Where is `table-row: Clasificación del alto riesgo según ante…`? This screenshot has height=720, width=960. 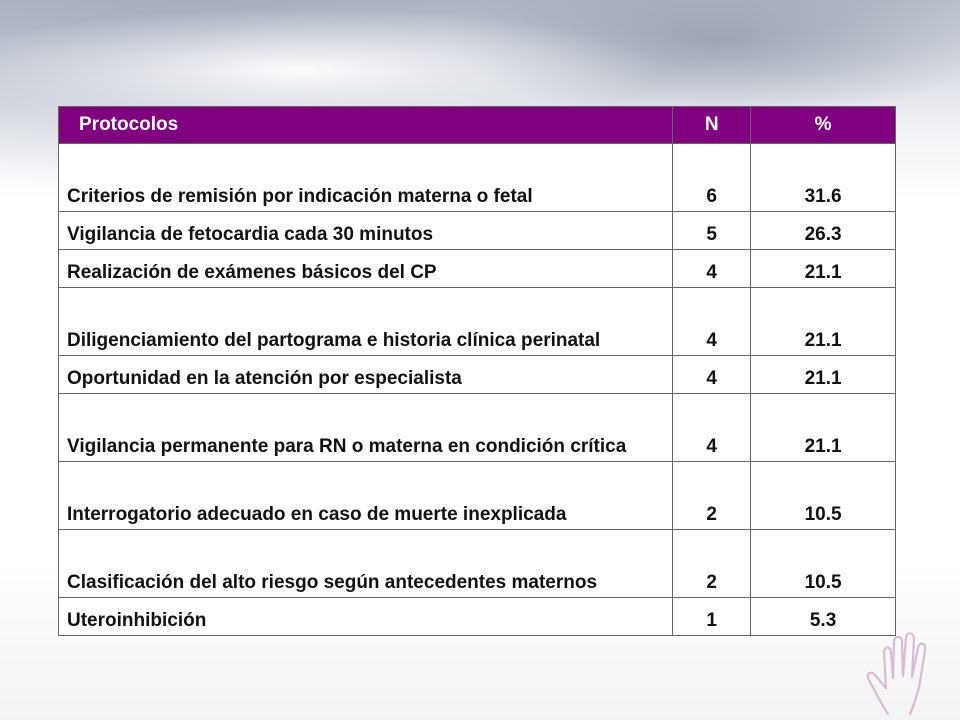
table-row: Clasificación del alto riesgo según ante… is located at coordinates (476, 563).